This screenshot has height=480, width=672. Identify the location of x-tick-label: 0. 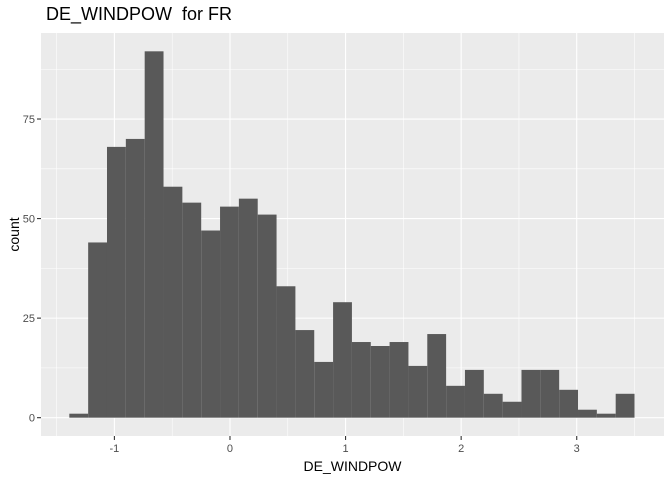
(230, 449).